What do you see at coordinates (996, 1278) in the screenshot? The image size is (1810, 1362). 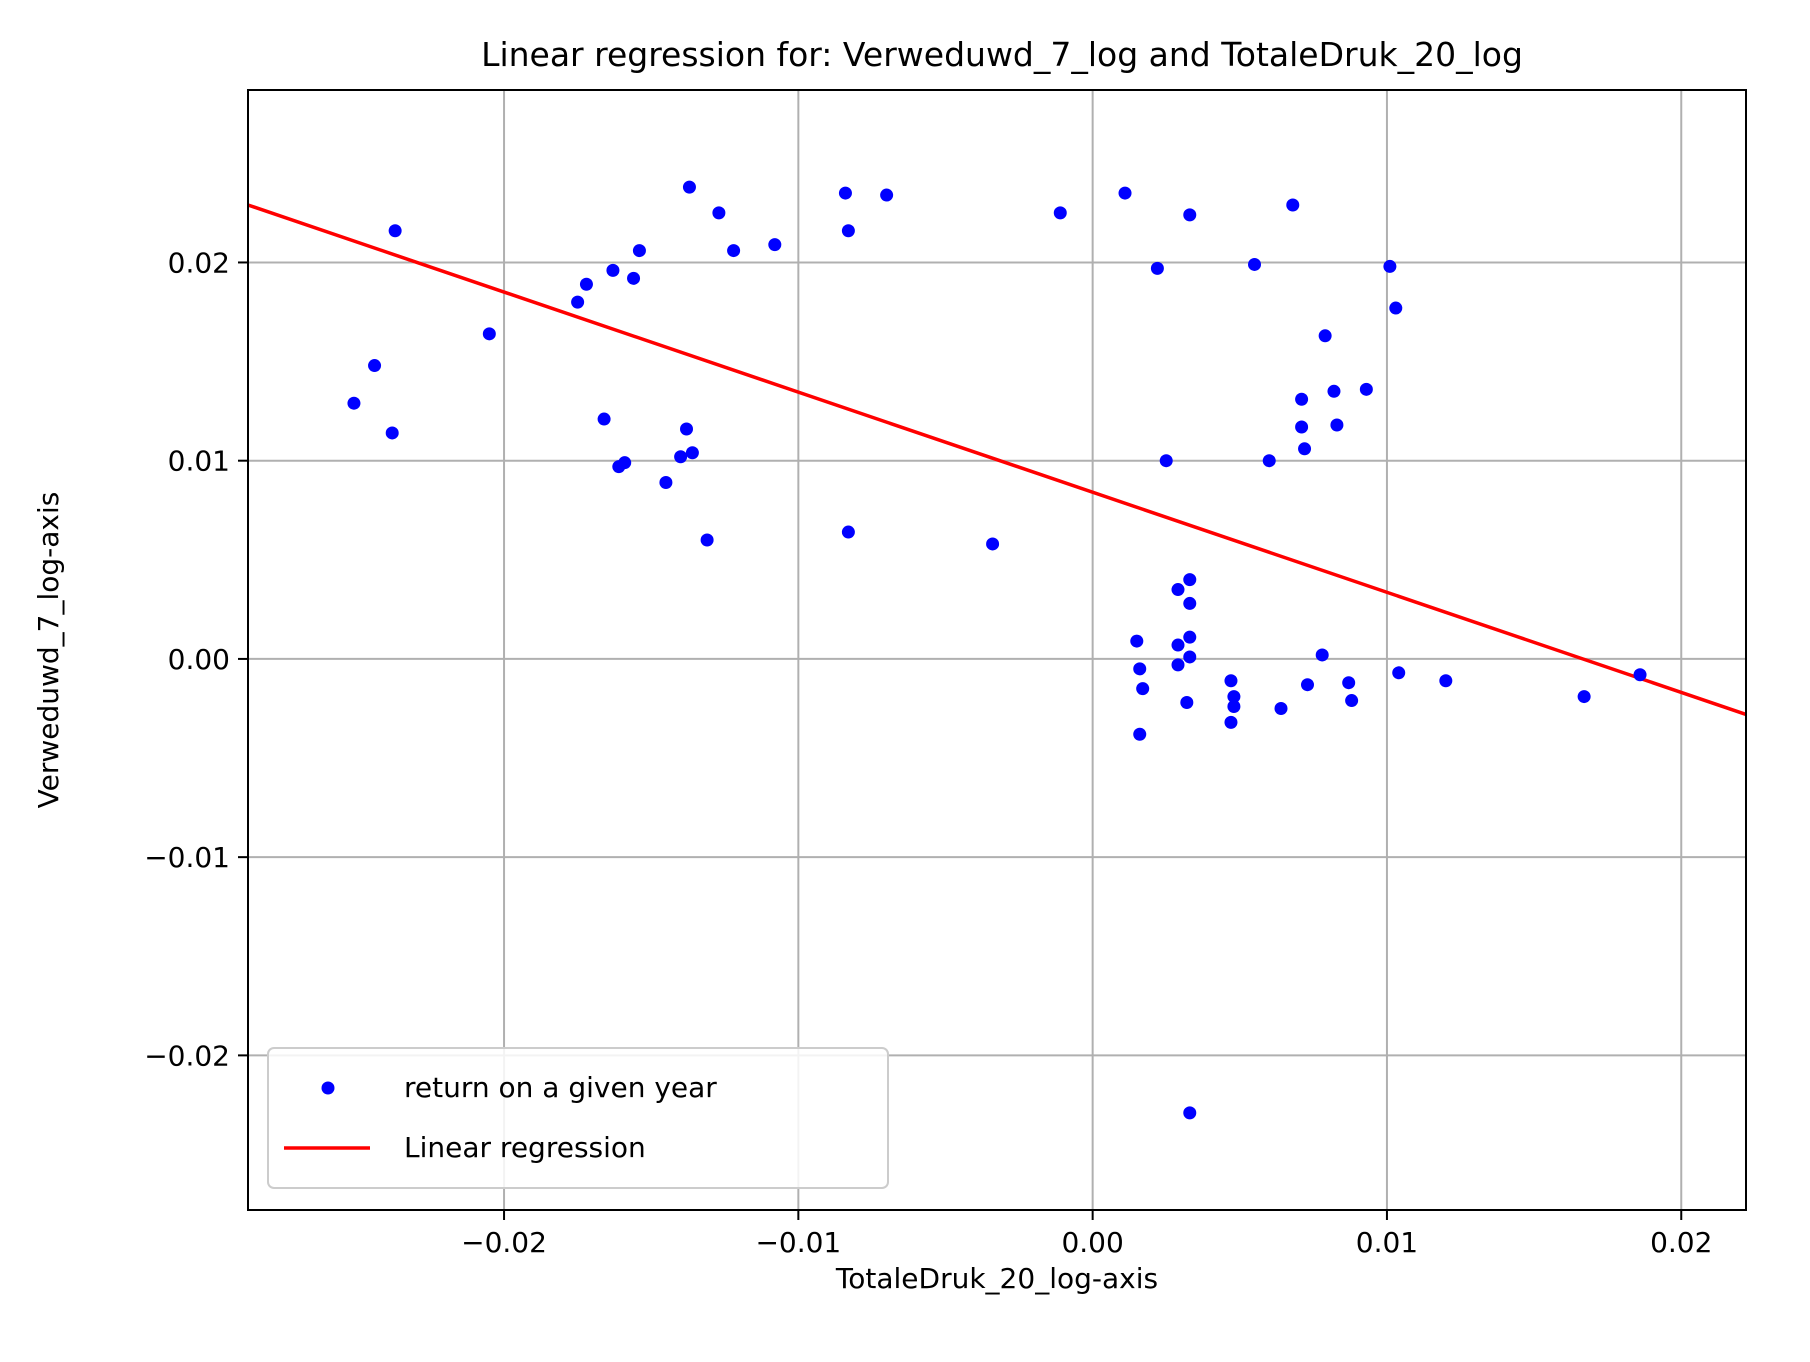 I see `x-axis-label: TotaleDruk_20_log-axis` at bounding box center [996, 1278].